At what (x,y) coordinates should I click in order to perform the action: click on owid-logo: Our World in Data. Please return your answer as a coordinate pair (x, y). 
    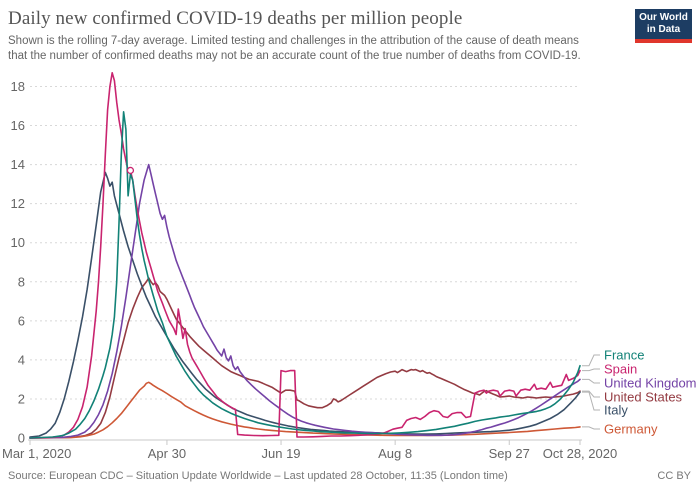
    Looking at the image, I should click on (663, 26).